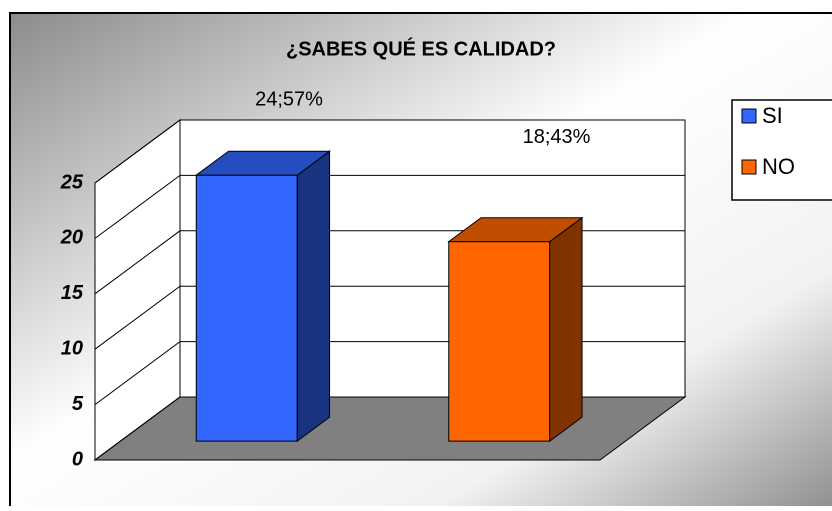  I want to click on y-tick-label: 25, so click(72, 182).